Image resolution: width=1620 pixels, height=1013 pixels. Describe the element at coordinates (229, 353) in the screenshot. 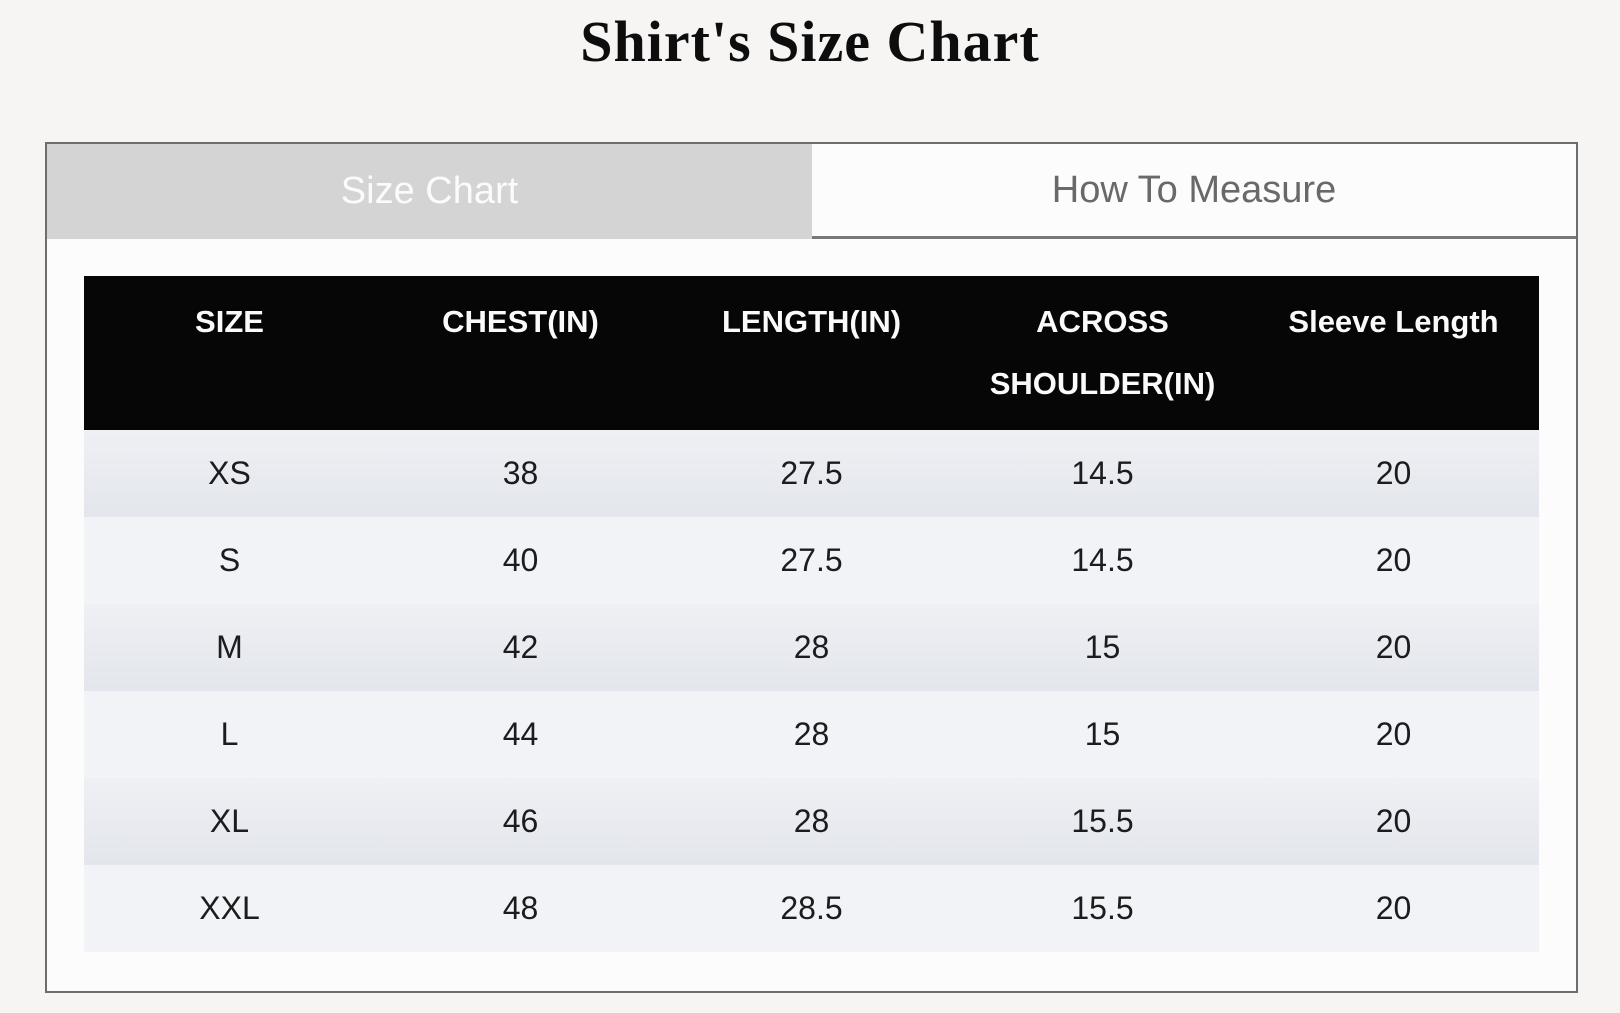

I see `column-header-size: SIZE` at that location.